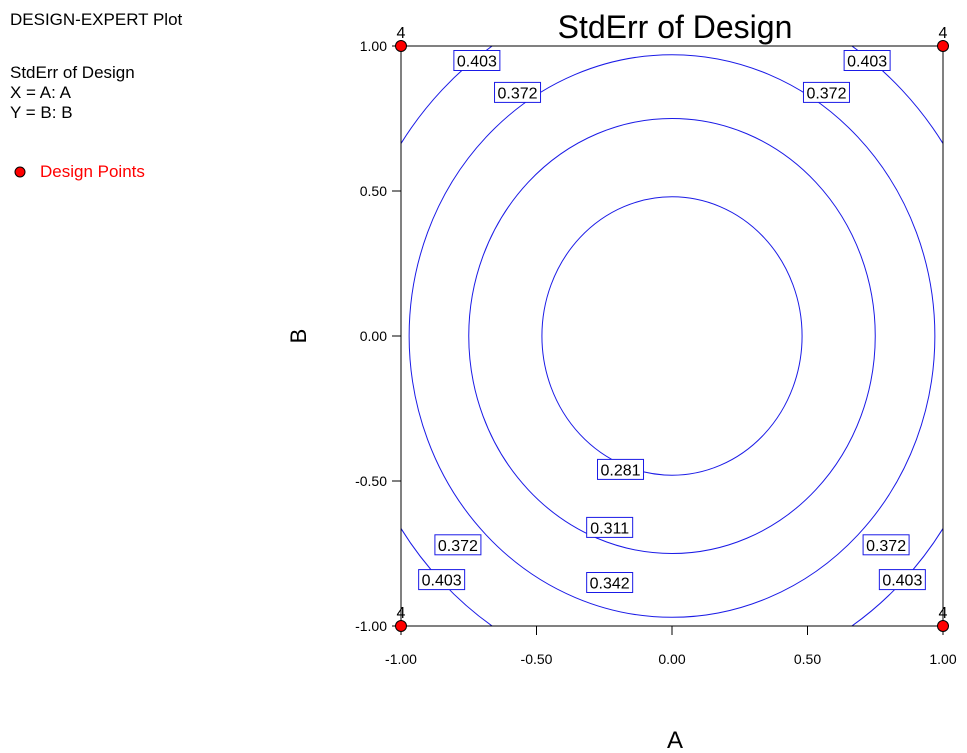 This screenshot has height=753, width=967. I want to click on chart-title: StdErr of Design, so click(675, 27).